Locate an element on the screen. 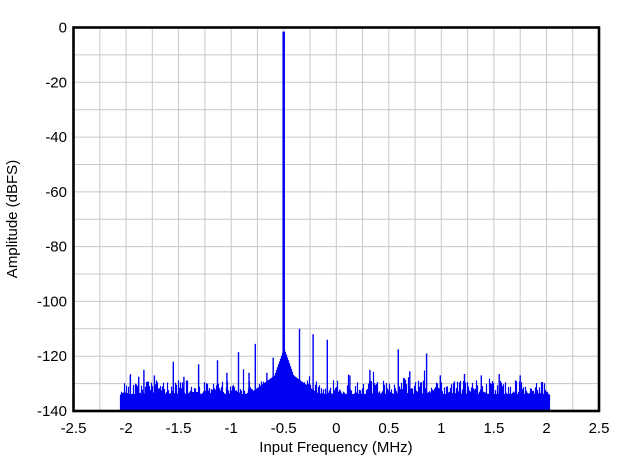 This screenshot has height=469, width=626. y-tick-label: -80 is located at coordinates (56, 247).